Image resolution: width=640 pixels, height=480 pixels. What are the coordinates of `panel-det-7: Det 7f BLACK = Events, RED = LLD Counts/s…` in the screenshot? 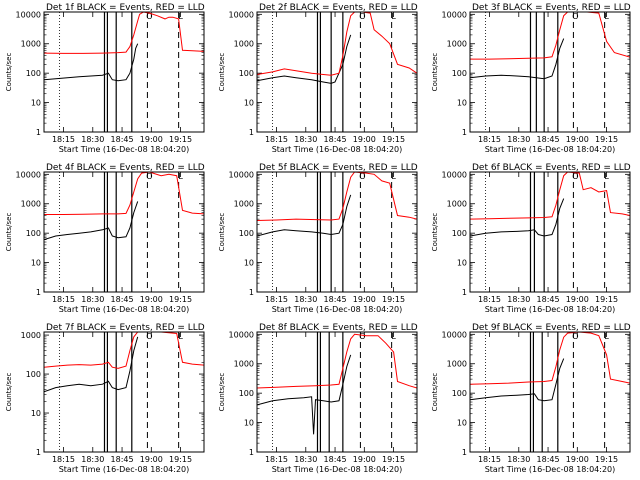 It's located at (105, 398).